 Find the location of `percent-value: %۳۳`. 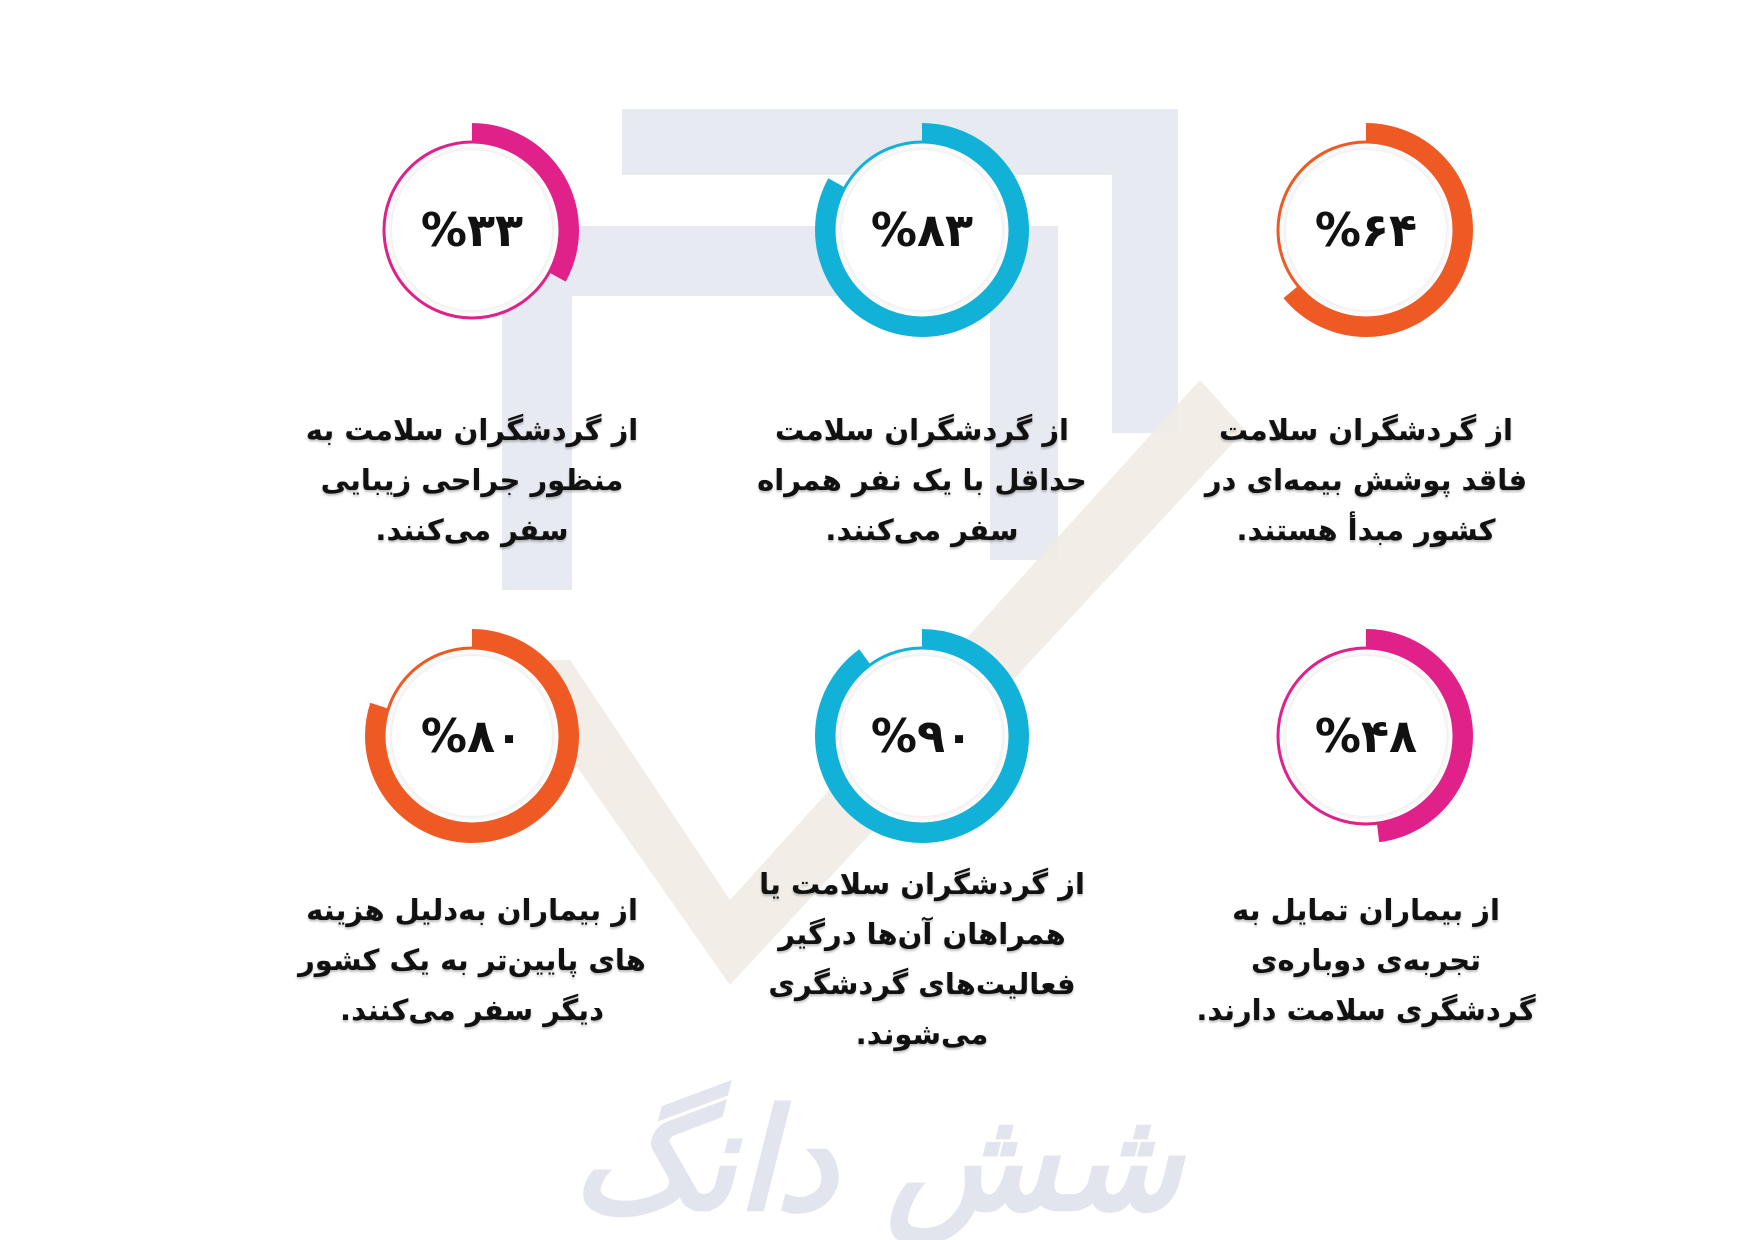

percent-value: %۳۳ is located at coordinates (472, 230).